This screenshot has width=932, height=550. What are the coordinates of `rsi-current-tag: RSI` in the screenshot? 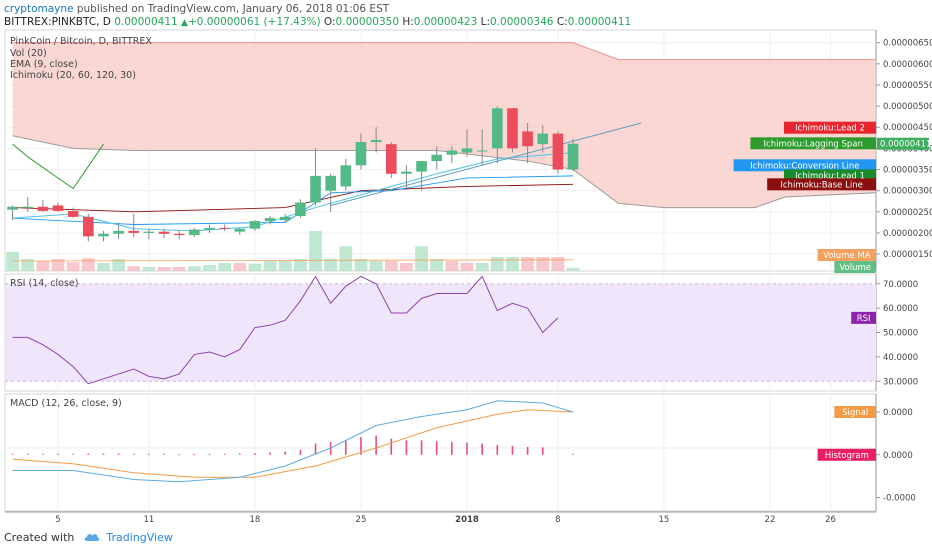 It's located at (864, 319).